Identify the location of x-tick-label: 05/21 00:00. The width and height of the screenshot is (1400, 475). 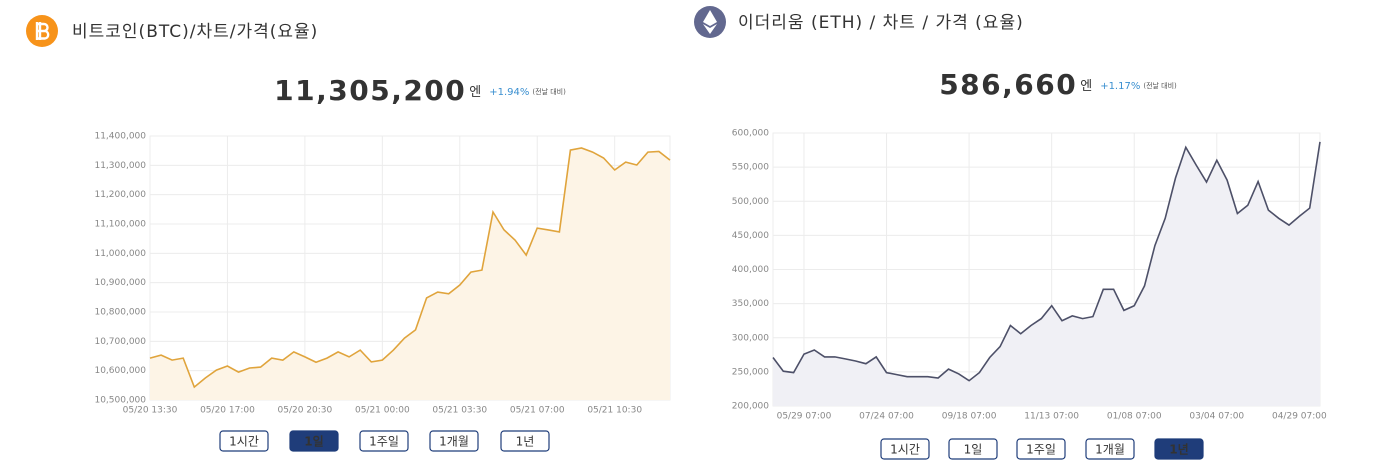
(382, 411).